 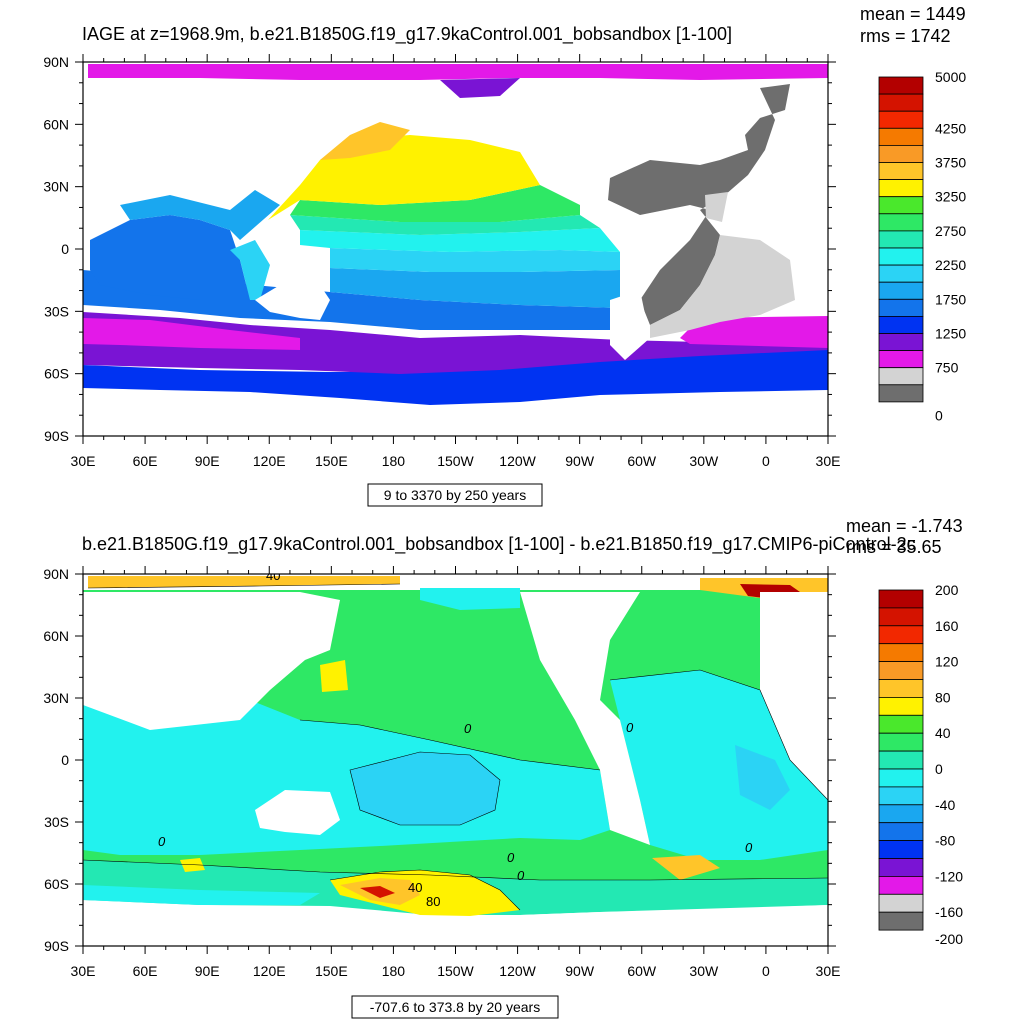 I want to click on colorbar-label: -160, so click(x=949, y=912).